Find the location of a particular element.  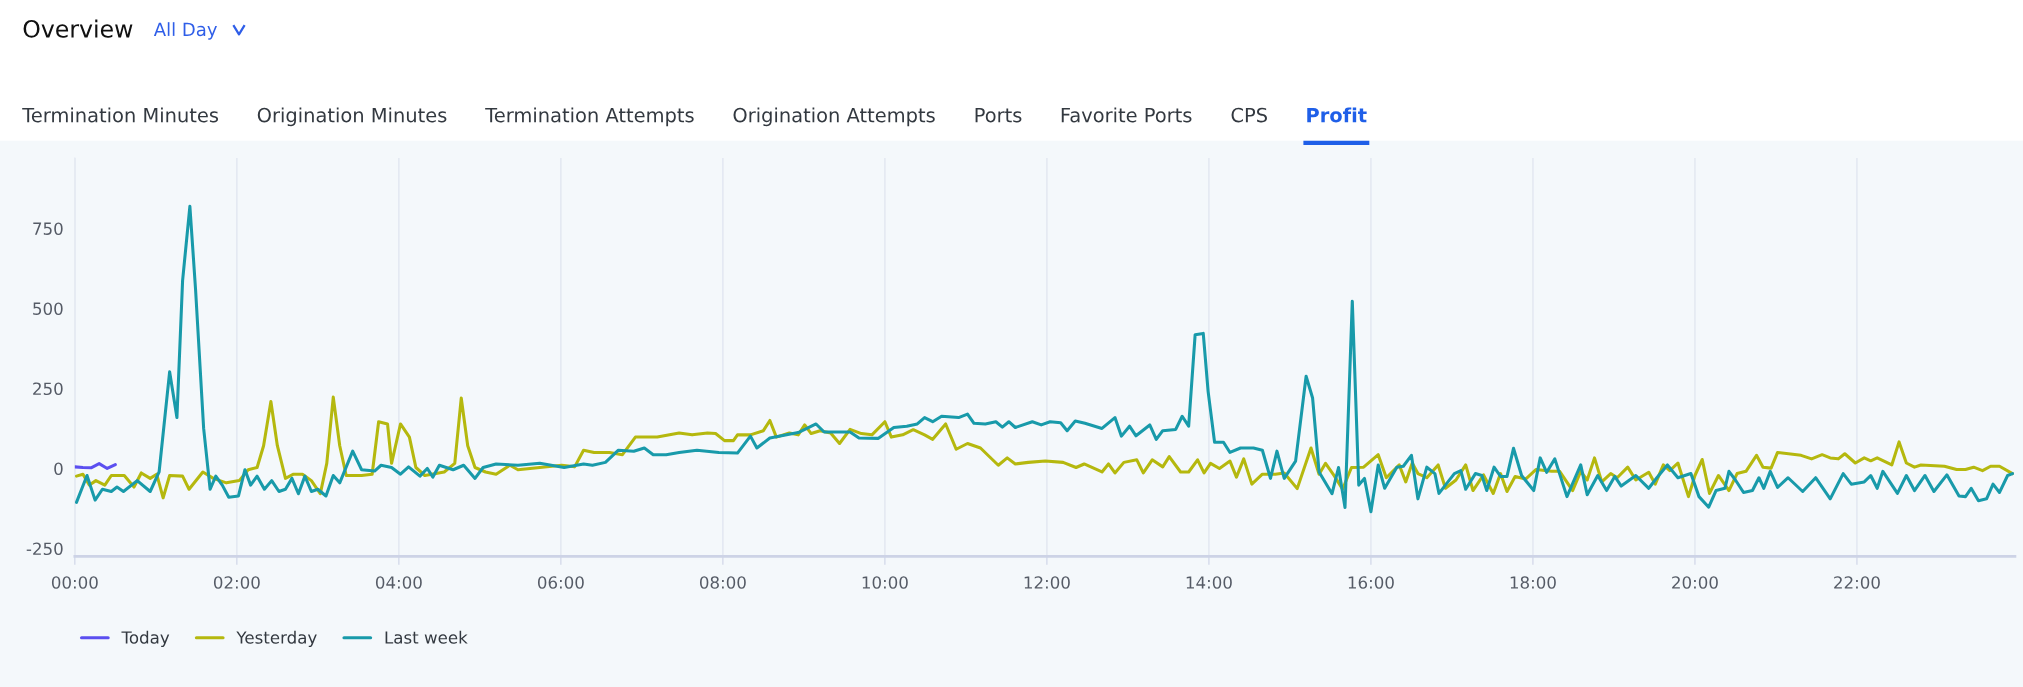

y-tick-label: 750 is located at coordinates (48, 228).